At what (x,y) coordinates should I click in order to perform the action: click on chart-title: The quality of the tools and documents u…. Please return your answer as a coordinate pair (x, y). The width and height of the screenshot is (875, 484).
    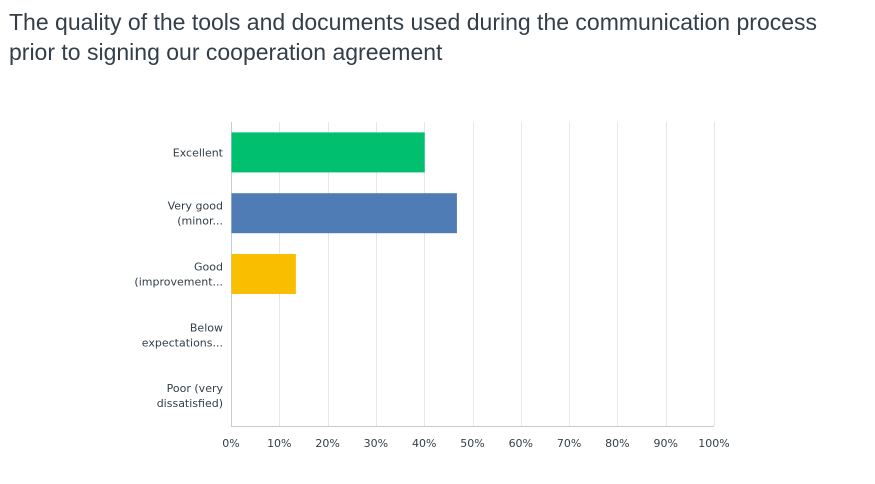
    Looking at the image, I should click on (413, 37).